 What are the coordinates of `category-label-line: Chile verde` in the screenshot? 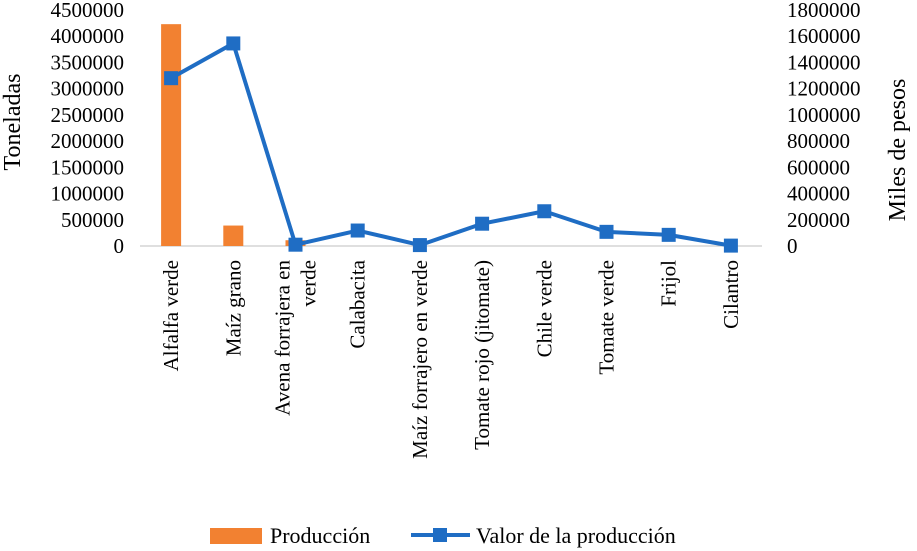 It's located at (544, 308).